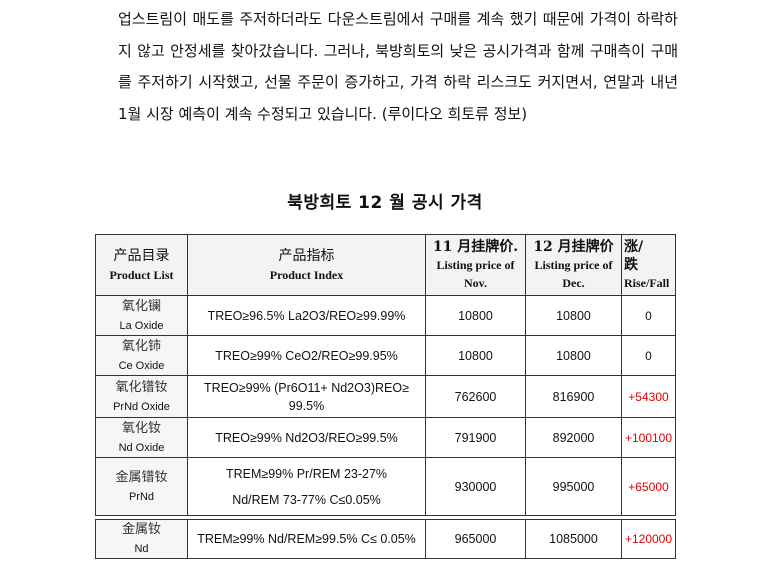 This screenshot has width=770, height=566. Describe the element at coordinates (648, 437) in the screenshot. I see `price-change: +100100` at that location.